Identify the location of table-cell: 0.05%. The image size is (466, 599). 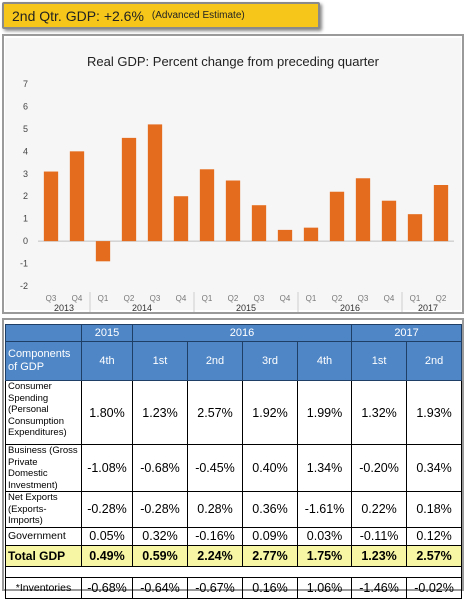
(107, 536).